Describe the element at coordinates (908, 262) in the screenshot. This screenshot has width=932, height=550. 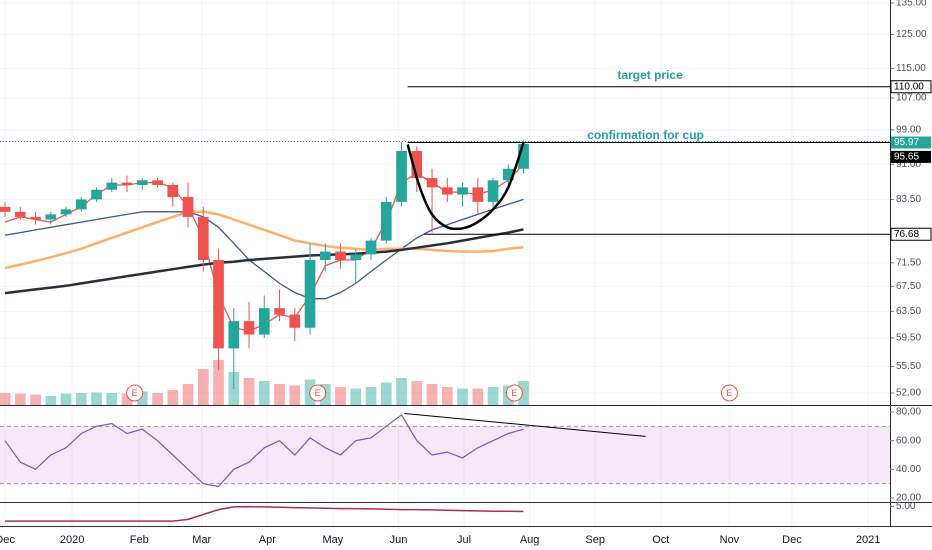
I see `y-tick-label: 71.50` at that location.